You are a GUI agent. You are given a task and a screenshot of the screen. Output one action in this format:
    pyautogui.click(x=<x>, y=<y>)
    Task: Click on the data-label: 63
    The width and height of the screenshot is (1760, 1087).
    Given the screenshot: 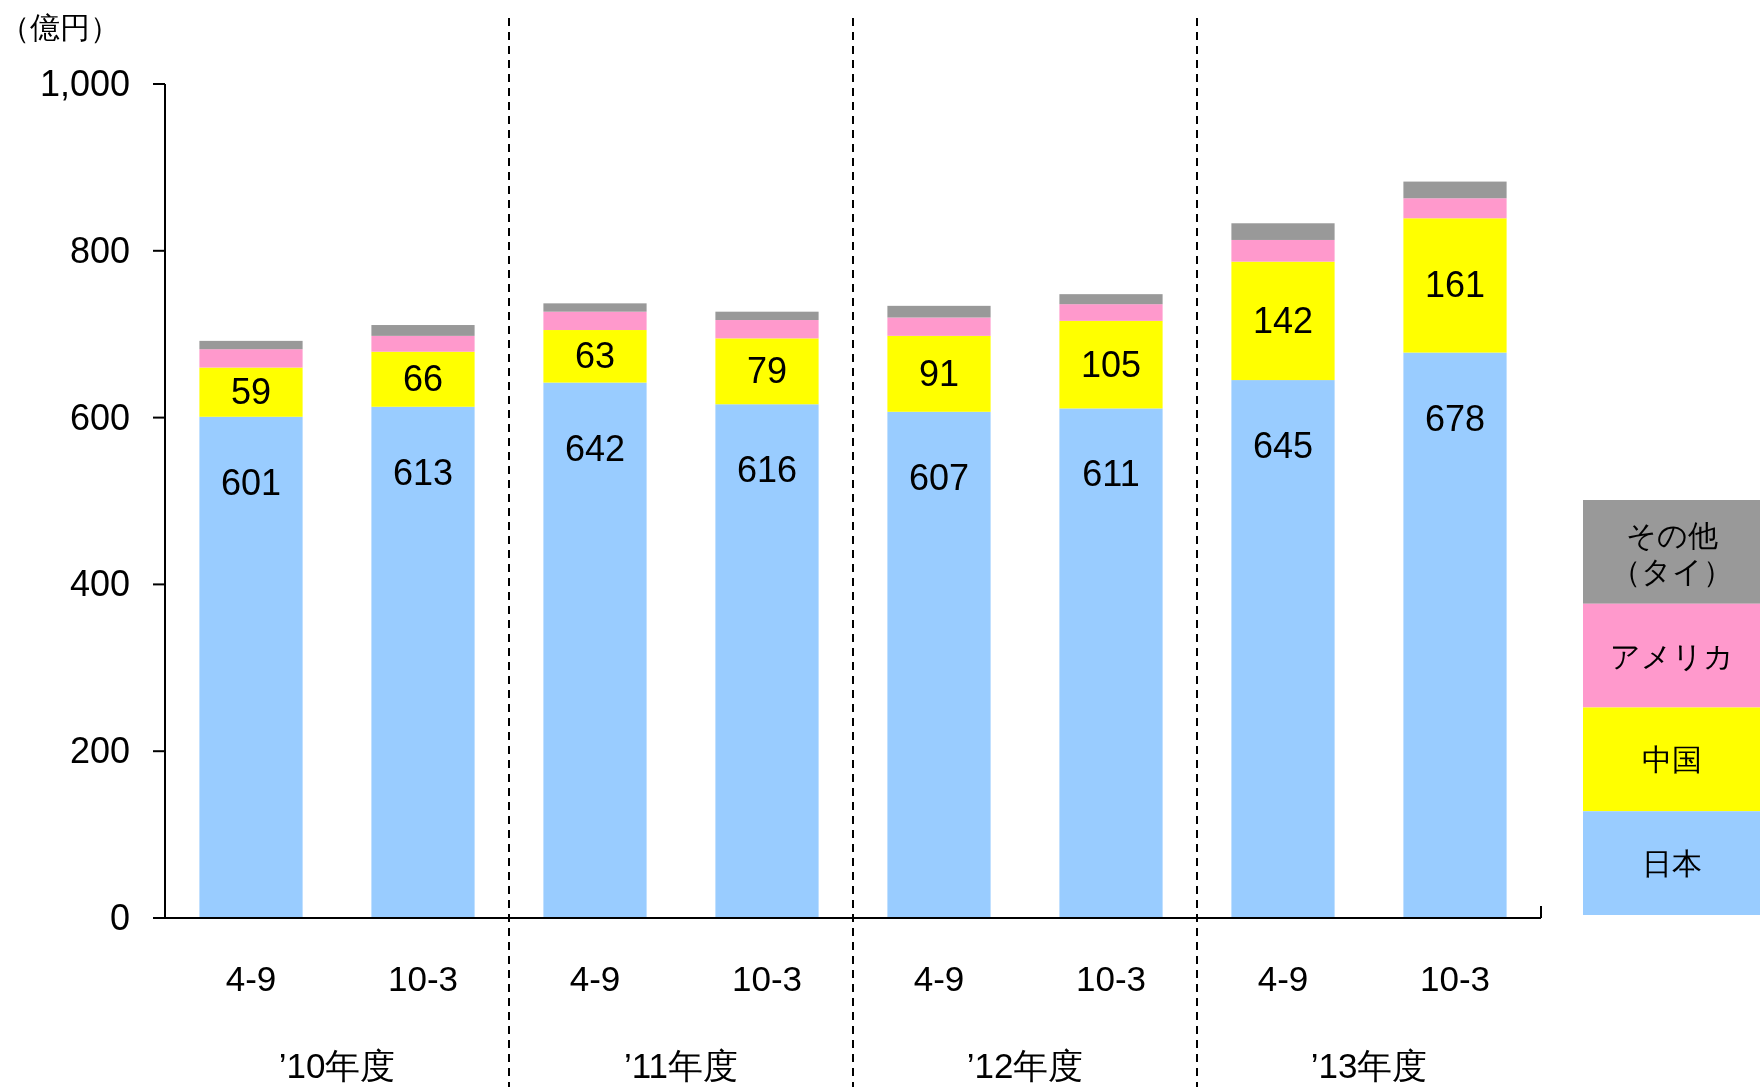 What is the action you would take?
    pyautogui.click(x=595, y=356)
    